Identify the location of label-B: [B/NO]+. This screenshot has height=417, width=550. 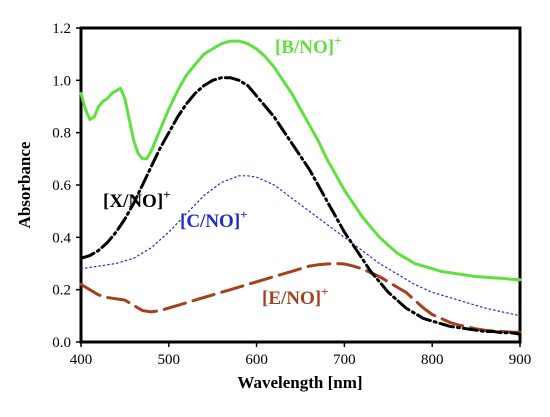
(308, 45).